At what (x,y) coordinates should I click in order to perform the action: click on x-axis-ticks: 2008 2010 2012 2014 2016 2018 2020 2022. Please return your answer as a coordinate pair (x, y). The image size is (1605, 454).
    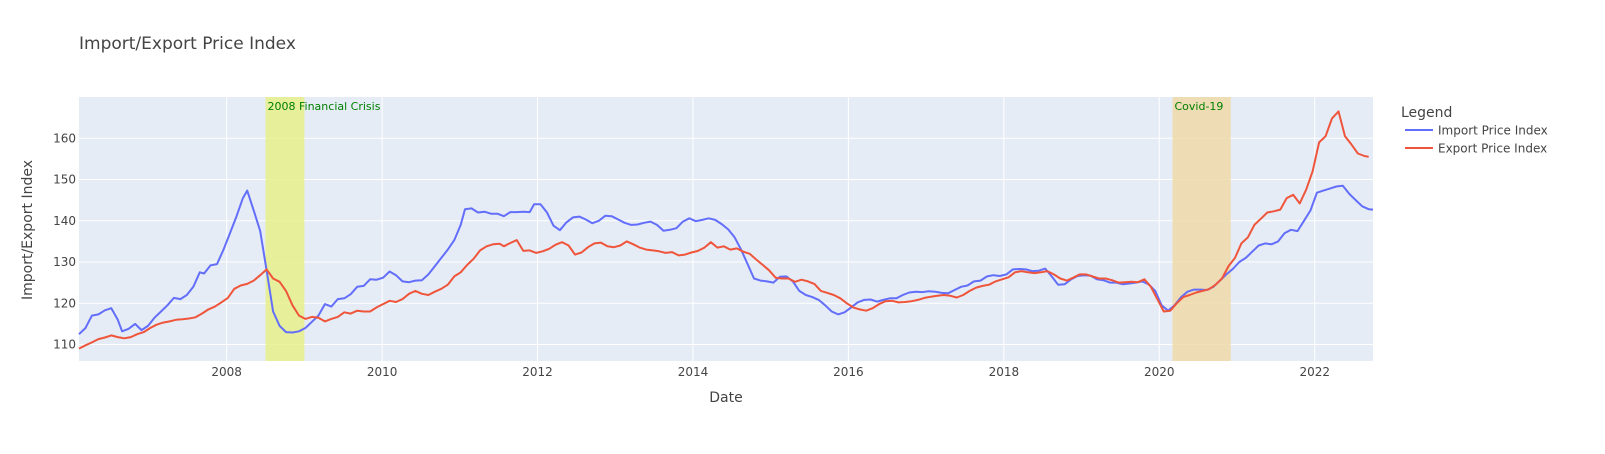
    Looking at the image, I should click on (770, 372).